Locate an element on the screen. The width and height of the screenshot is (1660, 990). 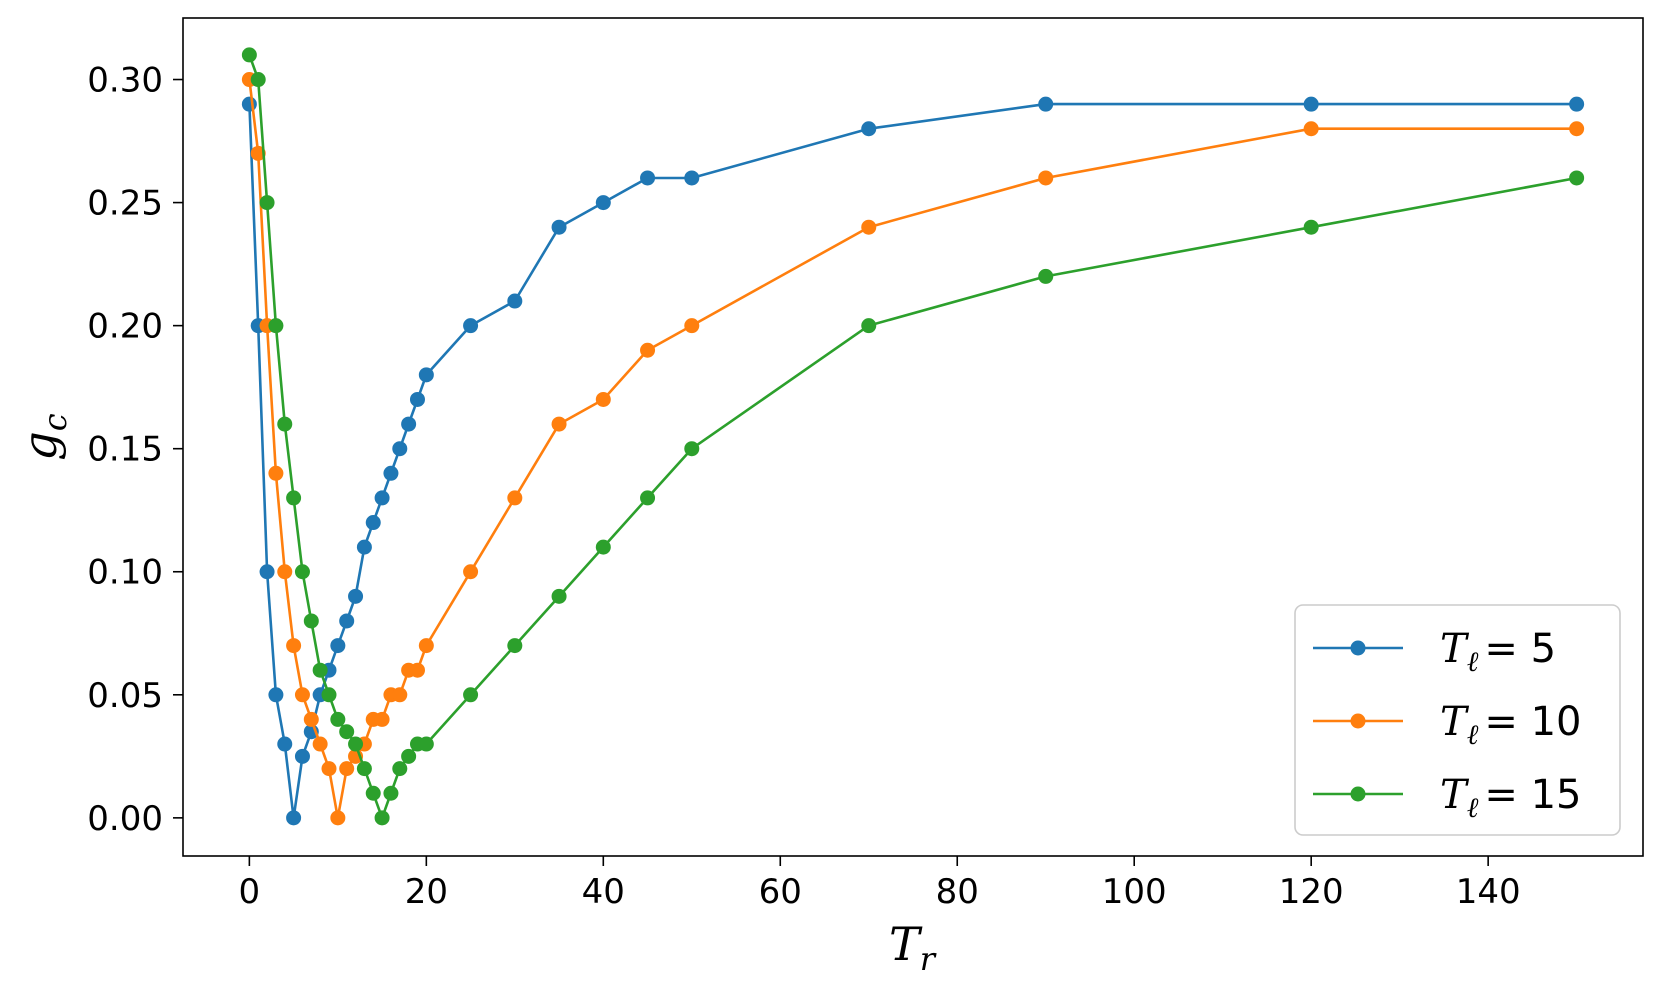
x-tick-label: 40 is located at coordinates (603, 892).